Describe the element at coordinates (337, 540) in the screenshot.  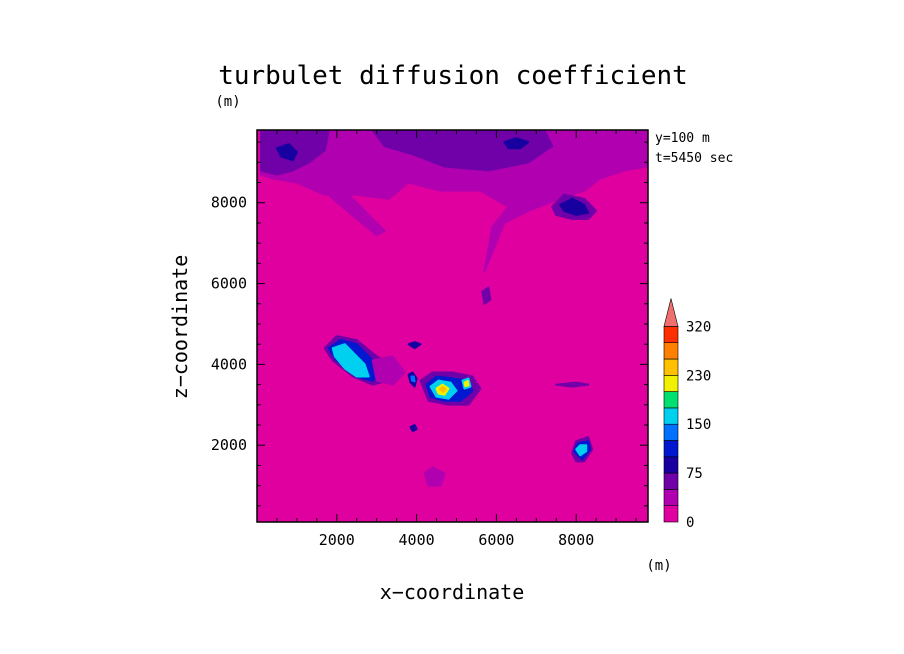
I see `x-tick-label: 2000` at that location.